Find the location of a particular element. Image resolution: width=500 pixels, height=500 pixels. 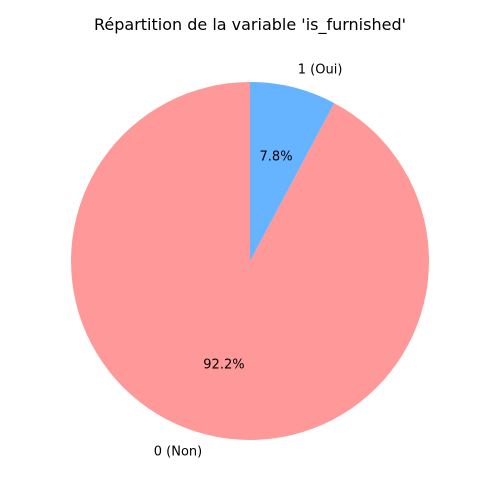

slice-label-0: 0 (Non) is located at coordinates (178, 452).